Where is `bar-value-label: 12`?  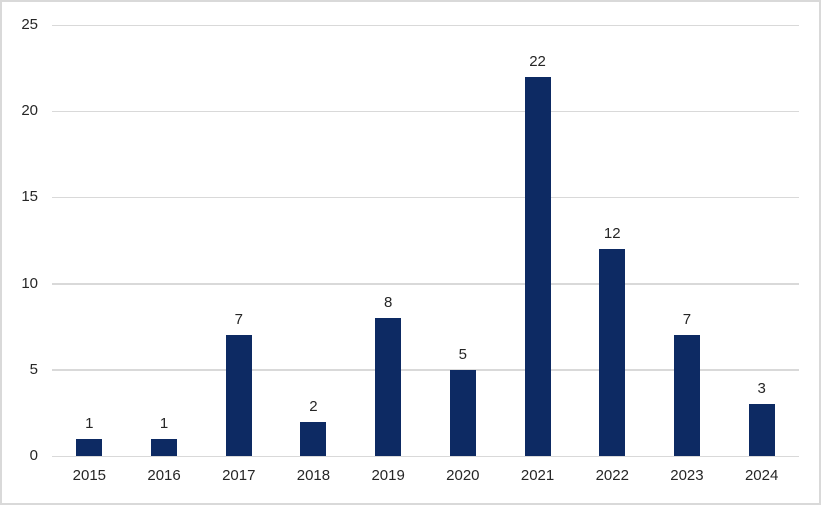
bar-value-label: 12 is located at coordinates (612, 234).